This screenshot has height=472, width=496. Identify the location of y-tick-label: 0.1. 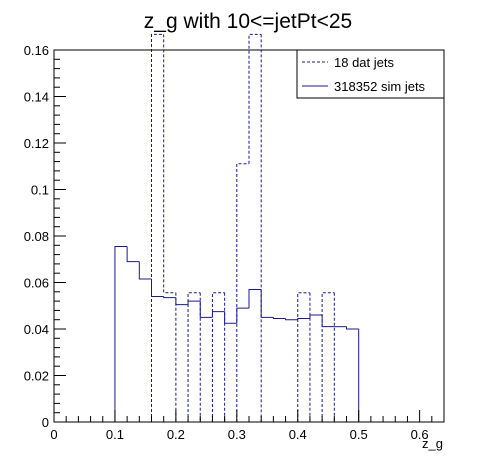
(40, 190).